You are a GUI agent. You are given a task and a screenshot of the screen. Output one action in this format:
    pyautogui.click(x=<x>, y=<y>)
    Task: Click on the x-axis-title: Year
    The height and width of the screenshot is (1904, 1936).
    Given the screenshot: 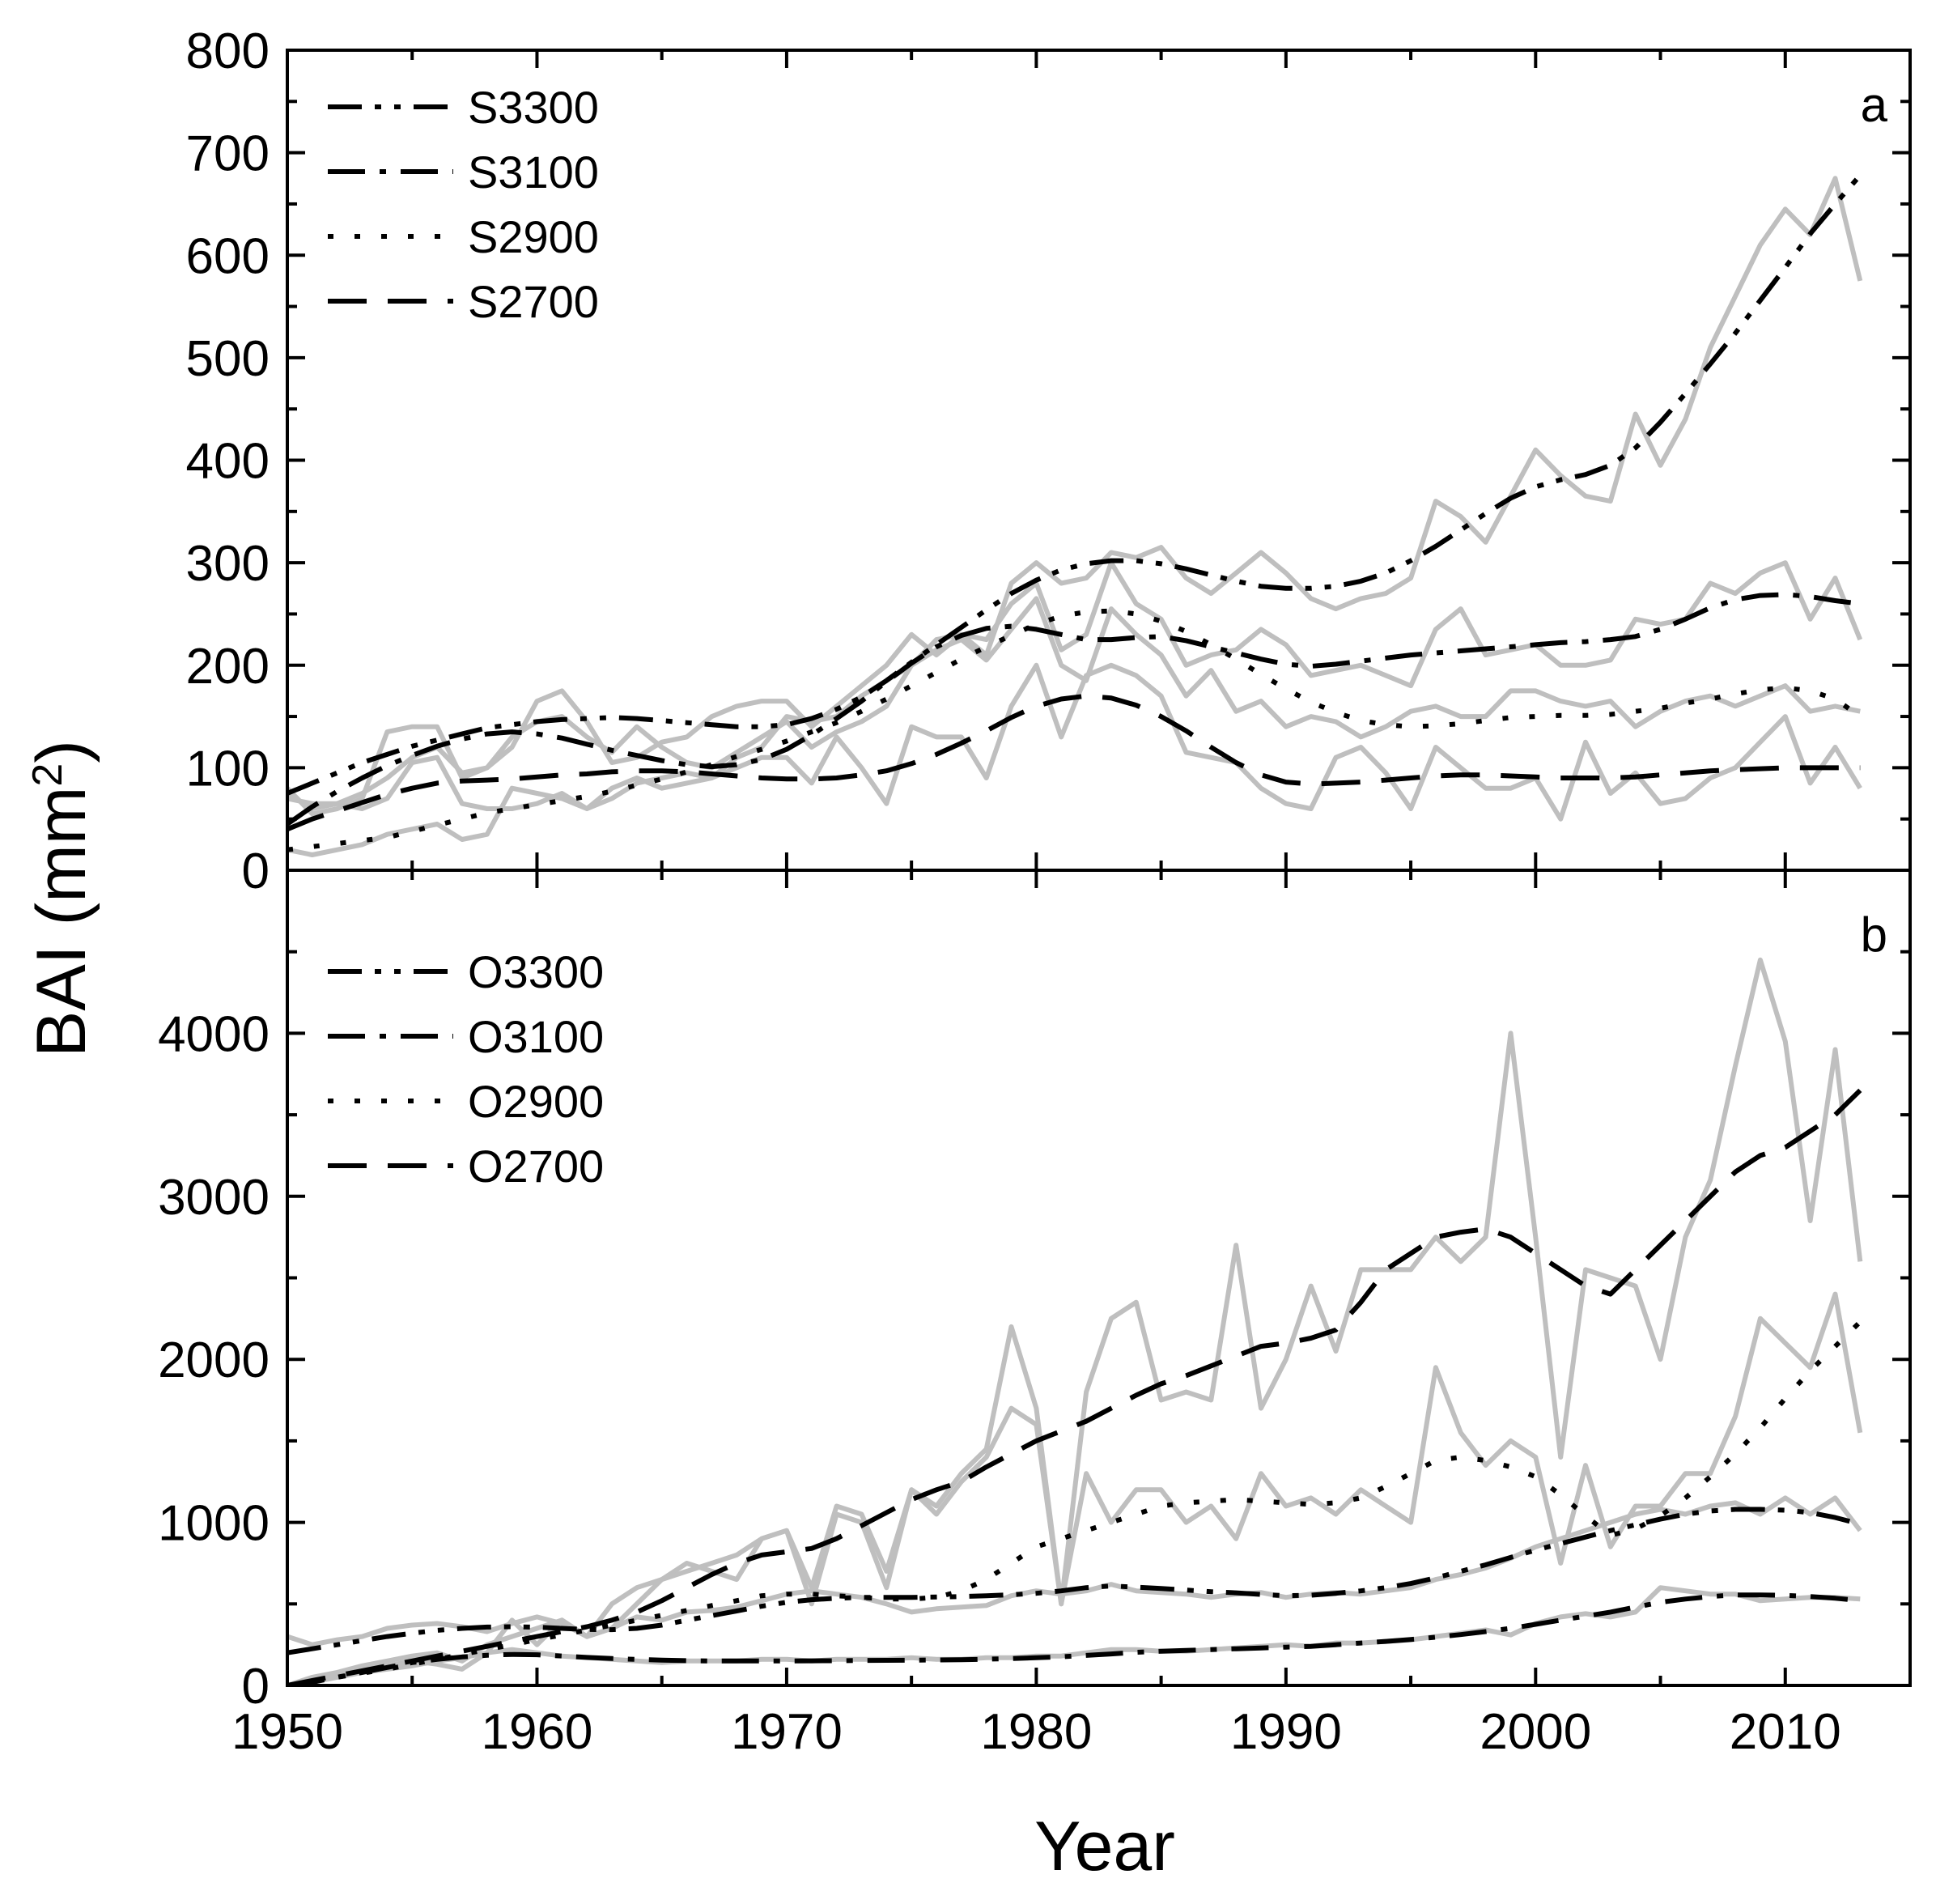 What is the action you would take?
    pyautogui.click(x=1104, y=1846)
    